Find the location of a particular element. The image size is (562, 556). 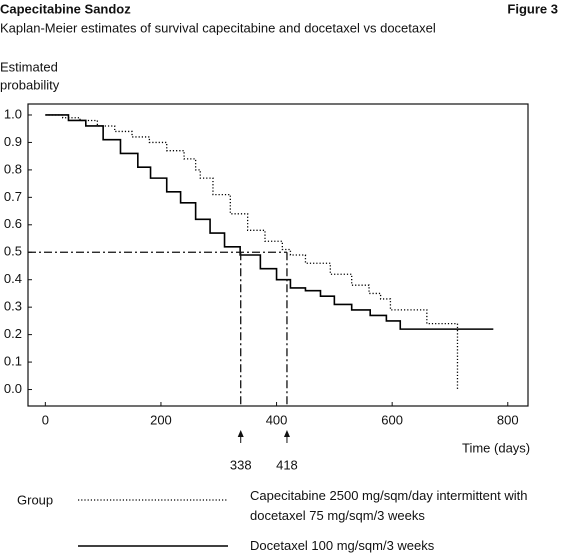

y-tick-label: 0.6 is located at coordinates (13, 223).